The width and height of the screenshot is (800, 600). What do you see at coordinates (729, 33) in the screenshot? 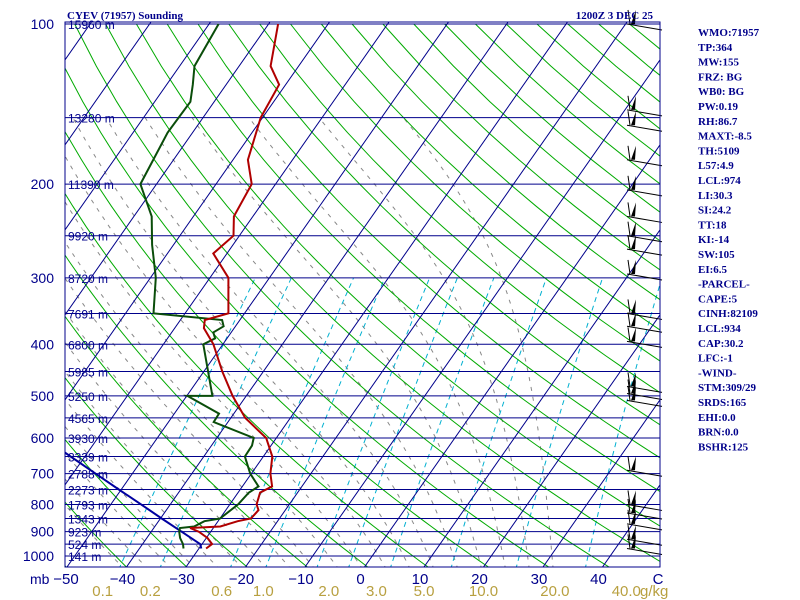
I see `index-row: WMO:71957` at bounding box center [729, 33].